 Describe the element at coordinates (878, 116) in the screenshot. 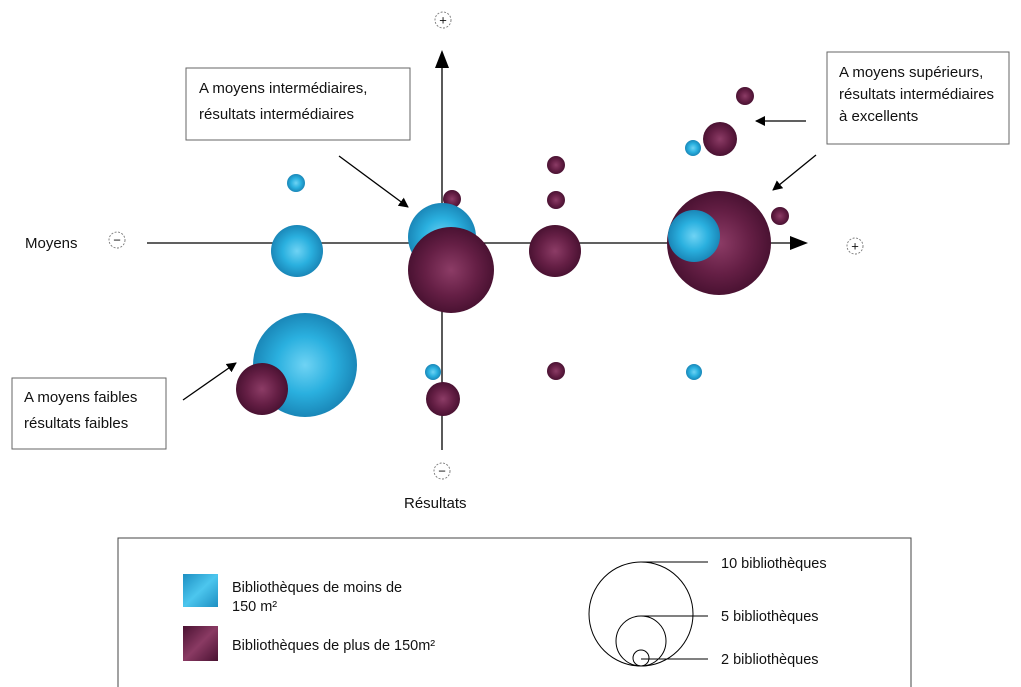

I see `callout-text-line: à excellents` at that location.